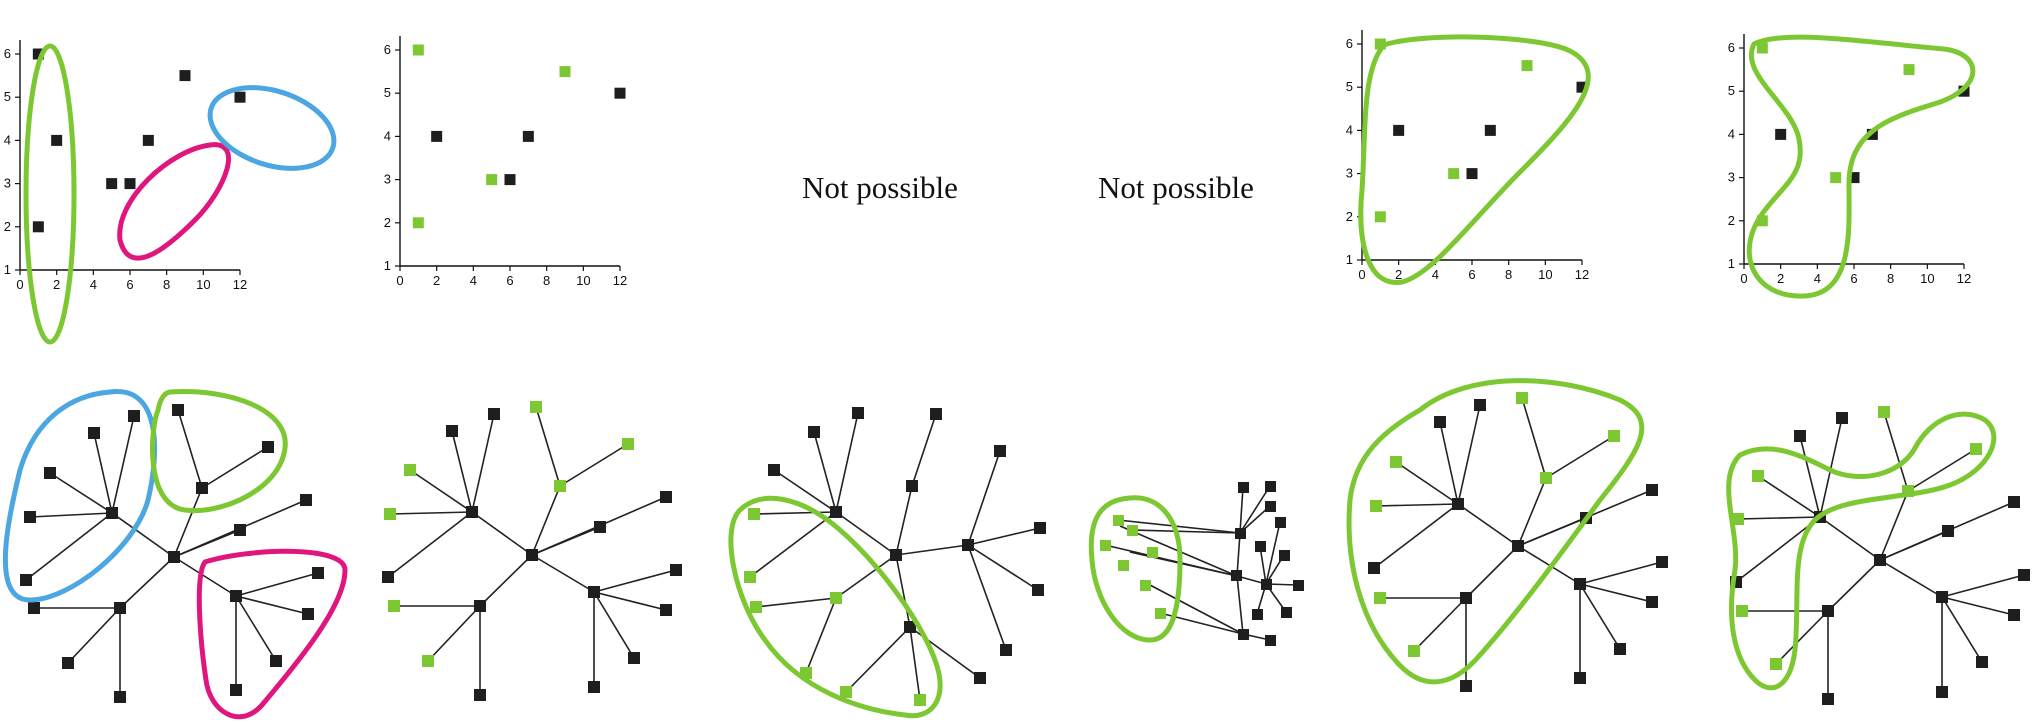  Describe the element at coordinates (387, 135) in the screenshot. I see `y-tick-label: 4` at that location.